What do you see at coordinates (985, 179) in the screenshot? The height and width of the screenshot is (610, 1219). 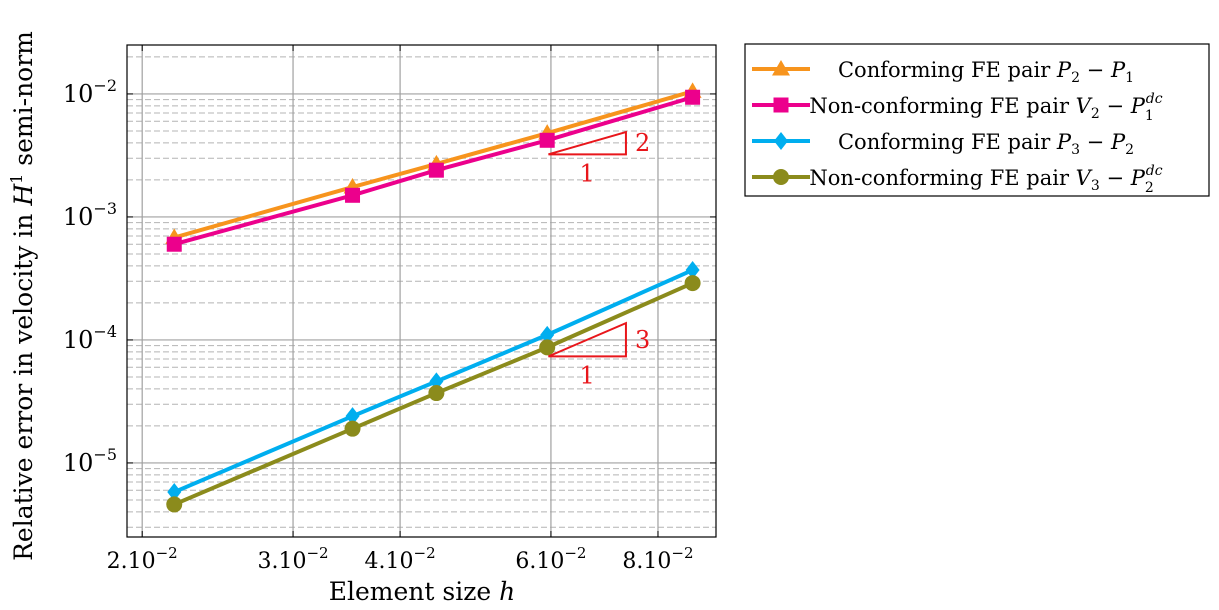 I see `legend-label: Non-conforming FE pair V3 − P2dc` at bounding box center [985, 179].